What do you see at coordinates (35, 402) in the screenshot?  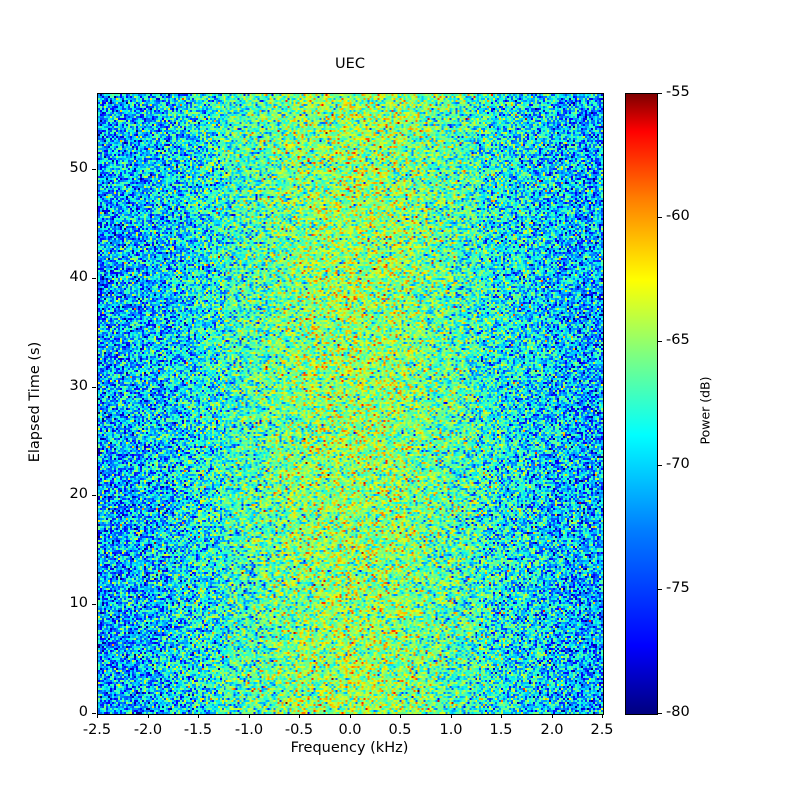 I see `y-axis-label: Elapsed Time (s)` at bounding box center [35, 402].